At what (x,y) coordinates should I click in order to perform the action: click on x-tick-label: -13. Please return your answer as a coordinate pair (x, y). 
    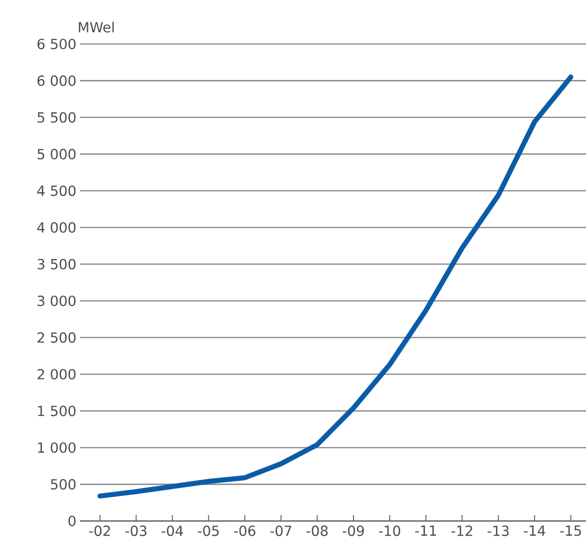
    Looking at the image, I should click on (498, 531).